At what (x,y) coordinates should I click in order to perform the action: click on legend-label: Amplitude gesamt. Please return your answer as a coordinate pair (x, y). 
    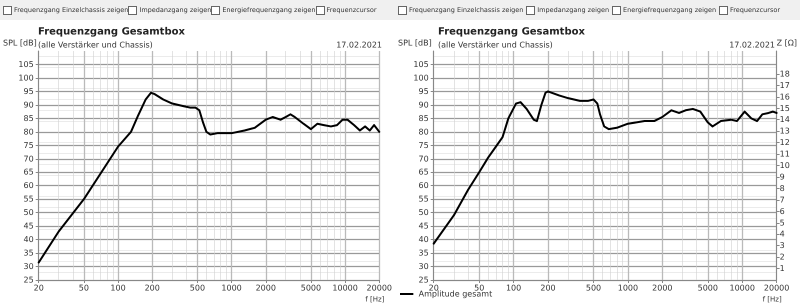
    Looking at the image, I should click on (455, 294).